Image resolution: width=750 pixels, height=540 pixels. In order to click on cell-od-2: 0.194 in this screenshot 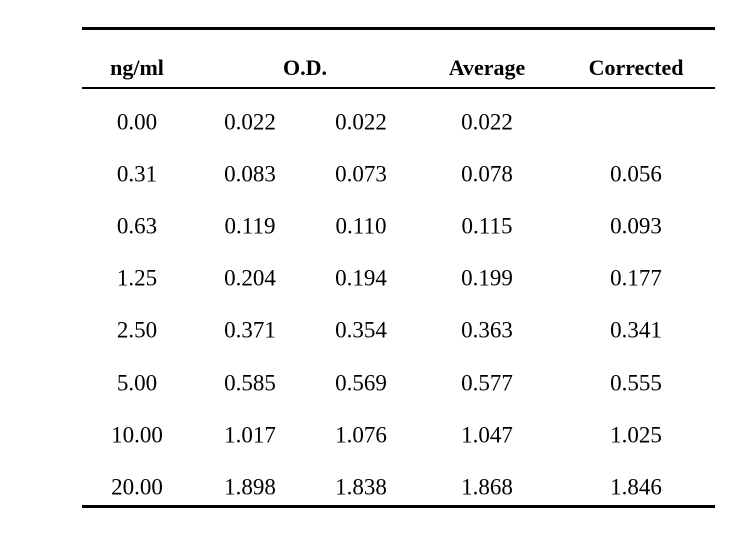, I will do `click(361, 278)`.